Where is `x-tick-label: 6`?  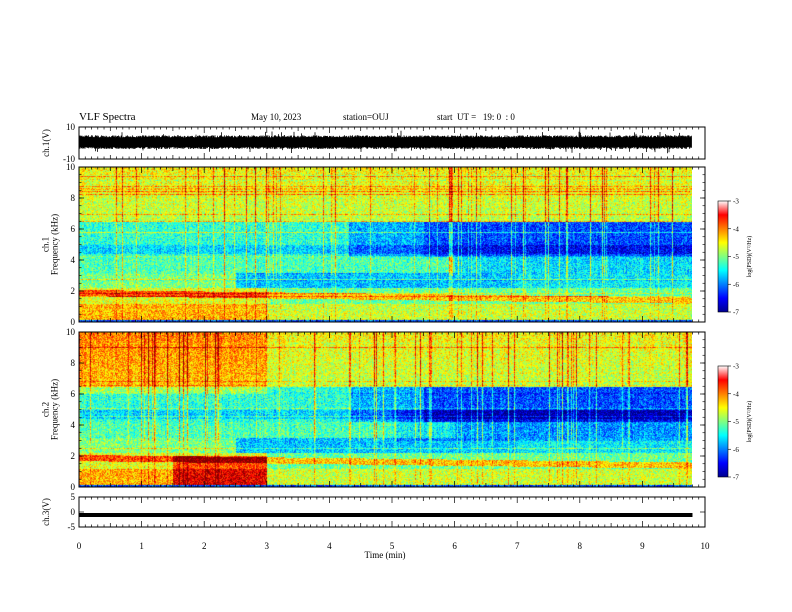
x-tick-label: 6 is located at coordinates (454, 546).